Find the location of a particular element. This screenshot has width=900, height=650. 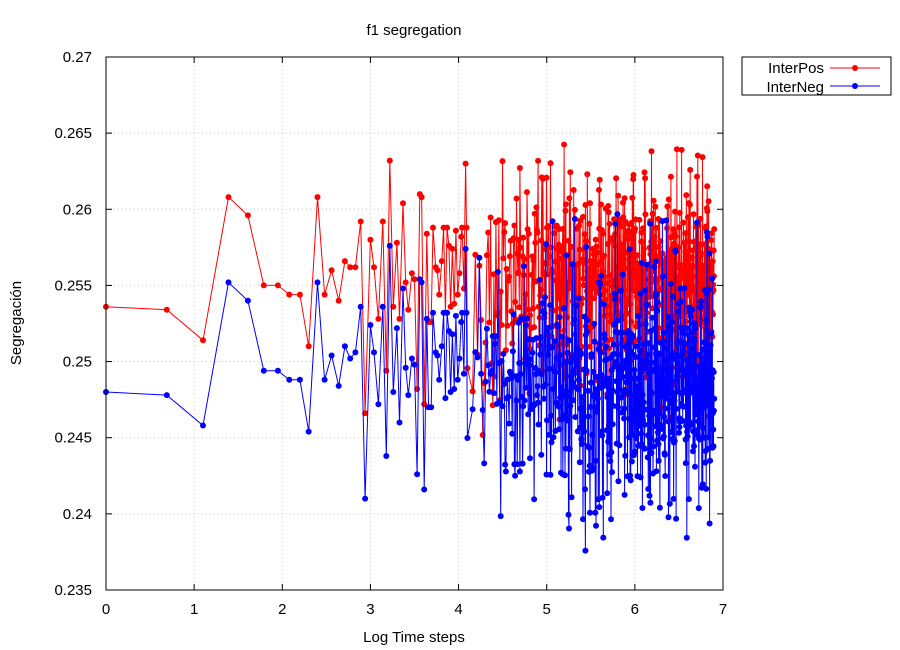

chart-title: f1 segregation is located at coordinates (413, 30).